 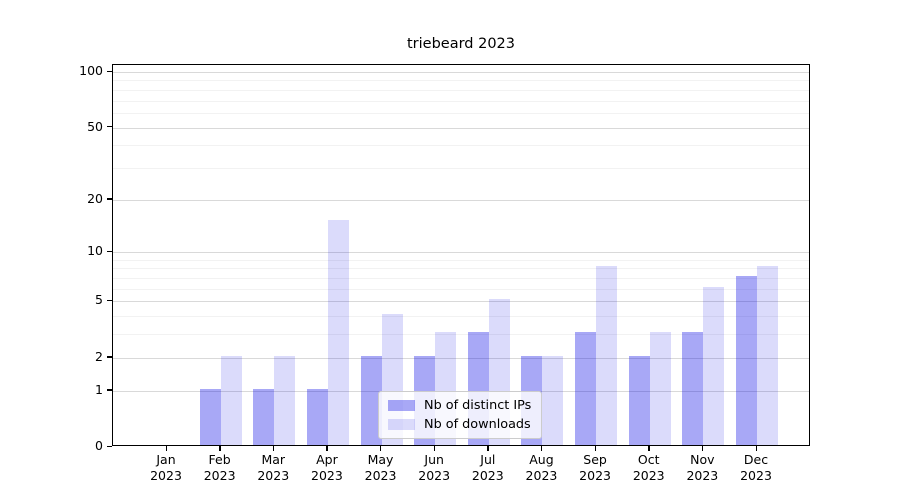 I want to click on x-tick-feb, so click(x=220, y=448).